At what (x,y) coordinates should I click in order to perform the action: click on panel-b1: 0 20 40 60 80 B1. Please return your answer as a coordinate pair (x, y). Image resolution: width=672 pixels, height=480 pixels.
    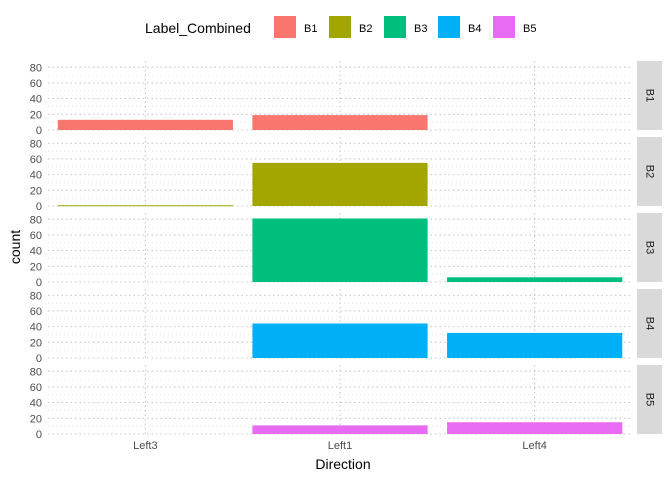
    Looking at the image, I should click on (346, 99).